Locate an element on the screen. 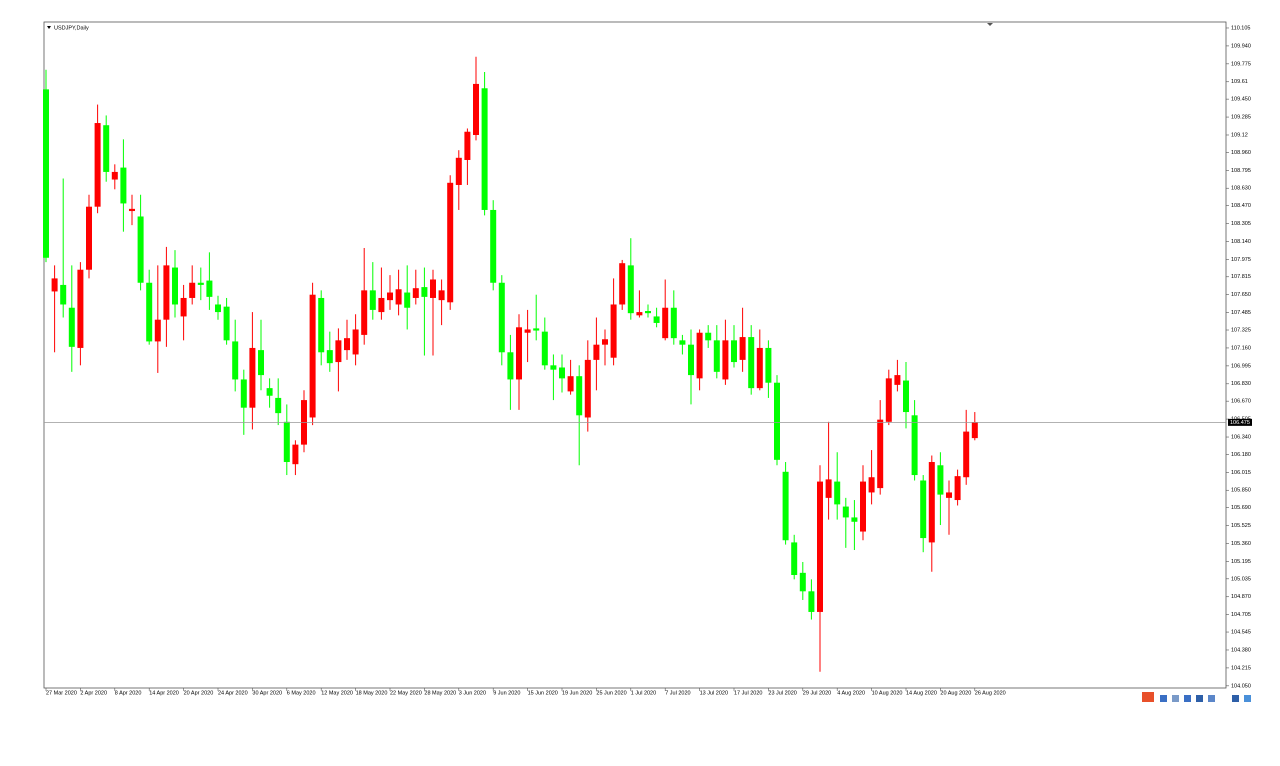 This screenshot has width=1280, height=766. y-tick-label: 109.61 is located at coordinates (1239, 82).